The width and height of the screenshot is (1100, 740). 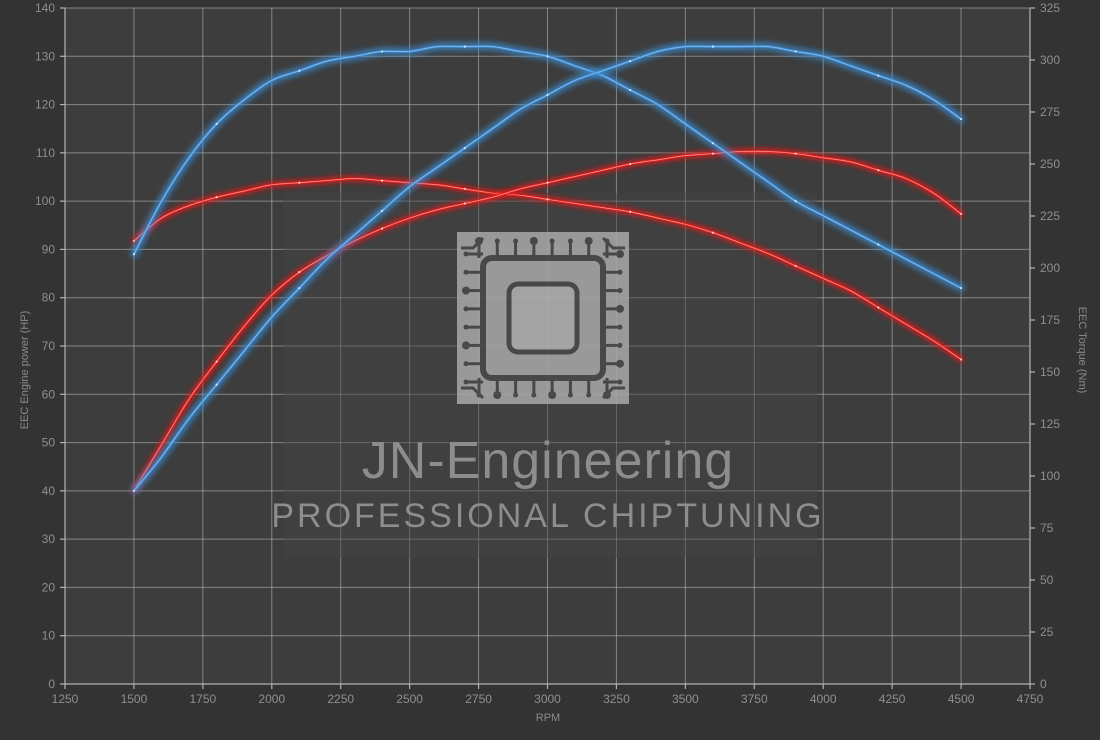 I want to click on x-axis-tick-label: 4250, so click(x=892, y=699).